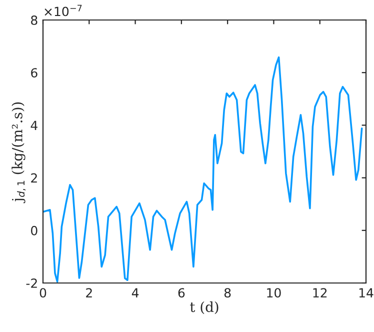  What do you see at coordinates (274, 293) in the screenshot?
I see `x-tick-label: 10` at bounding box center [274, 293].